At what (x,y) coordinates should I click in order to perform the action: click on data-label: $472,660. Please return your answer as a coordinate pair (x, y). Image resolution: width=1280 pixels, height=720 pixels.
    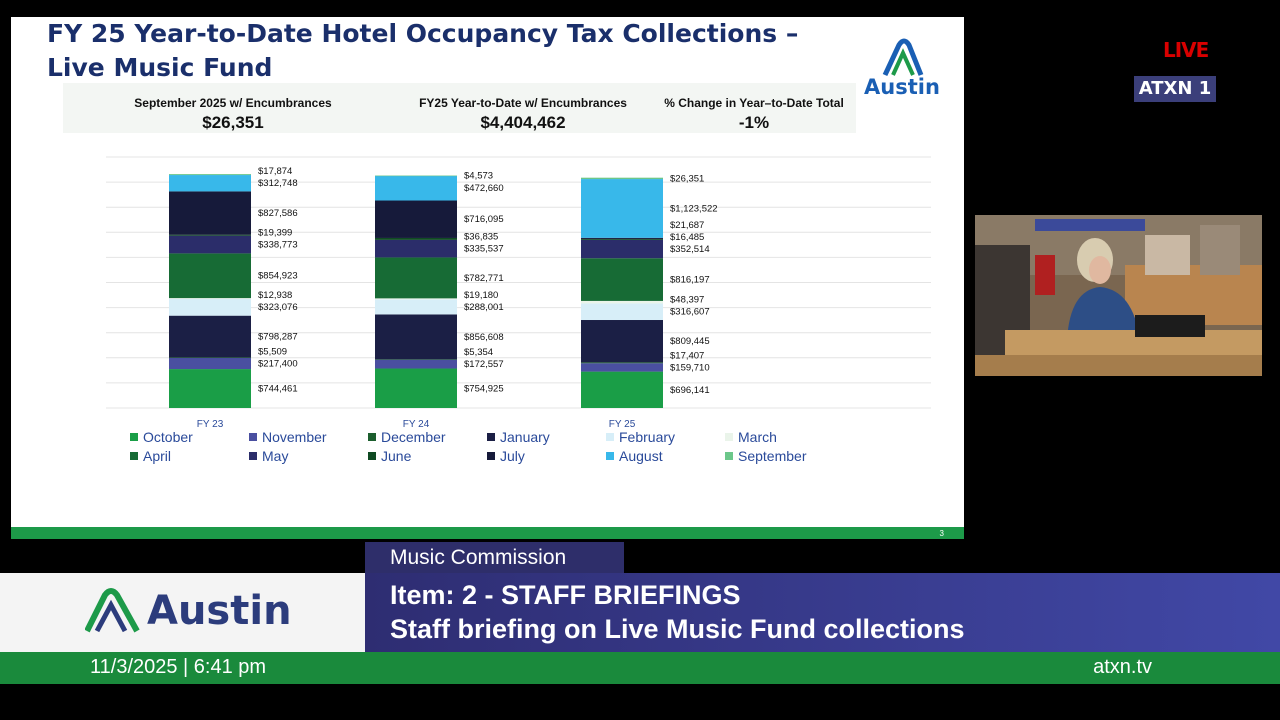
    Looking at the image, I should click on (484, 188).